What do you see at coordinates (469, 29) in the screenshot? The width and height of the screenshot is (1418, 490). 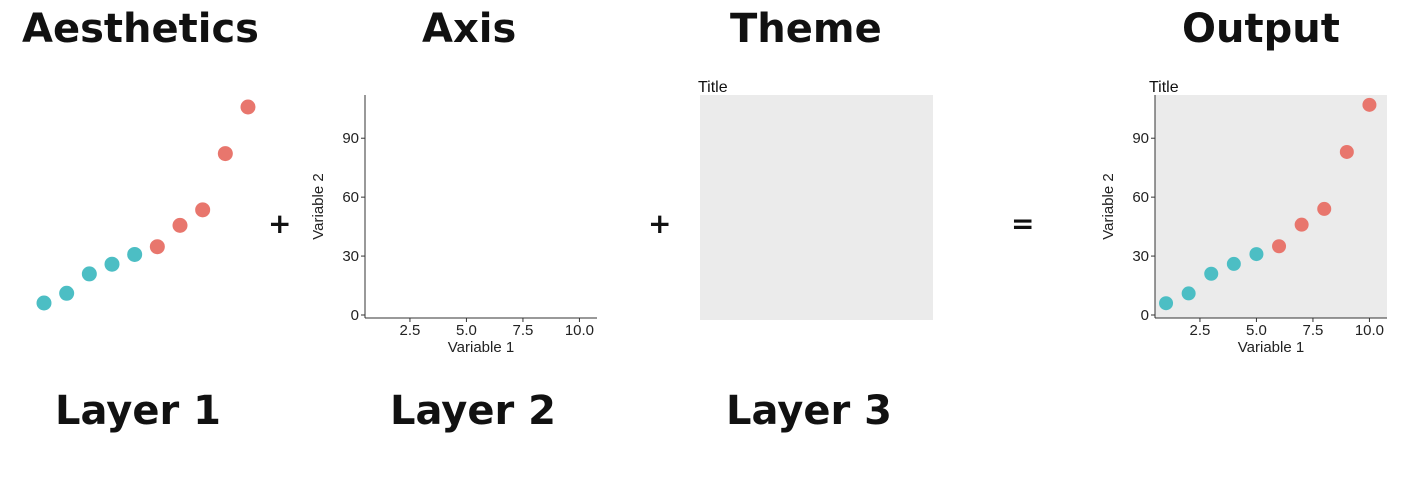 I see `heading-axis: Axis` at bounding box center [469, 29].